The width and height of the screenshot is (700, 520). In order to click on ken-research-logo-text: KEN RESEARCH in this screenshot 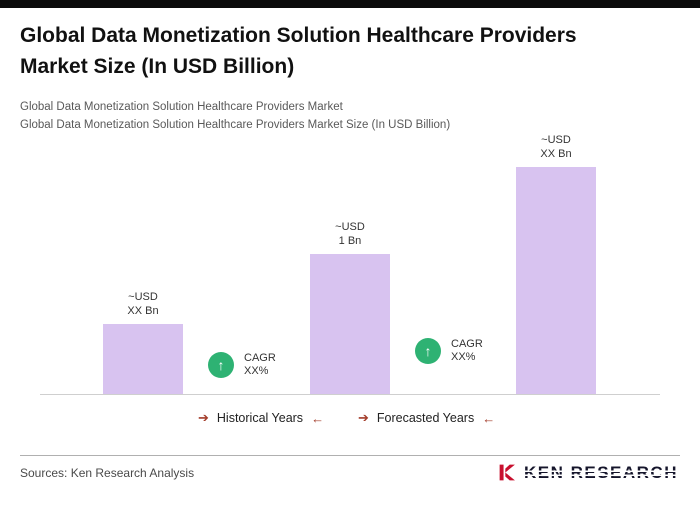, I will do `click(601, 472)`.